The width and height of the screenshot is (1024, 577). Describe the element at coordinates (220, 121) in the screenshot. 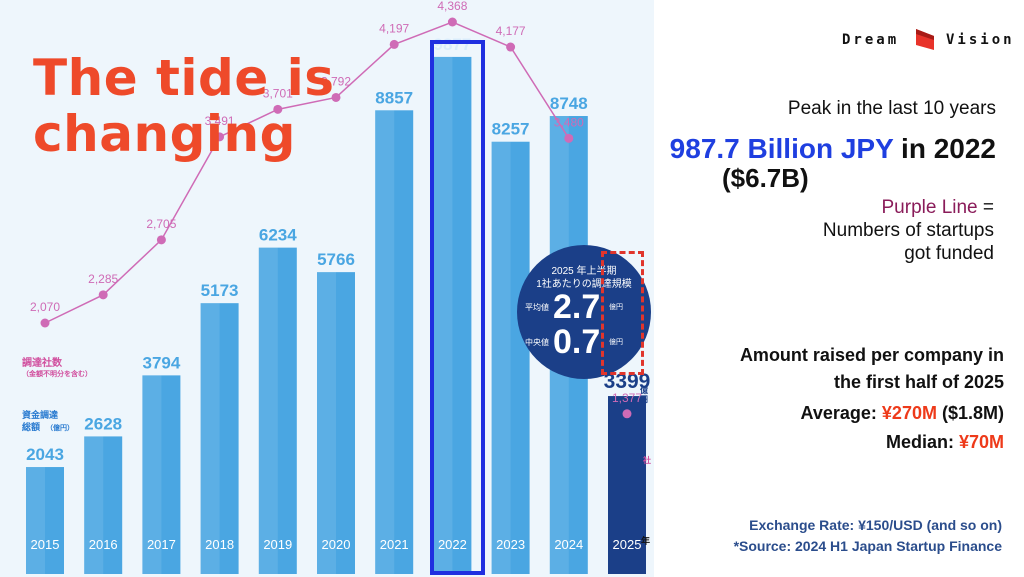

I see `count-label-2018: 3,491` at that location.